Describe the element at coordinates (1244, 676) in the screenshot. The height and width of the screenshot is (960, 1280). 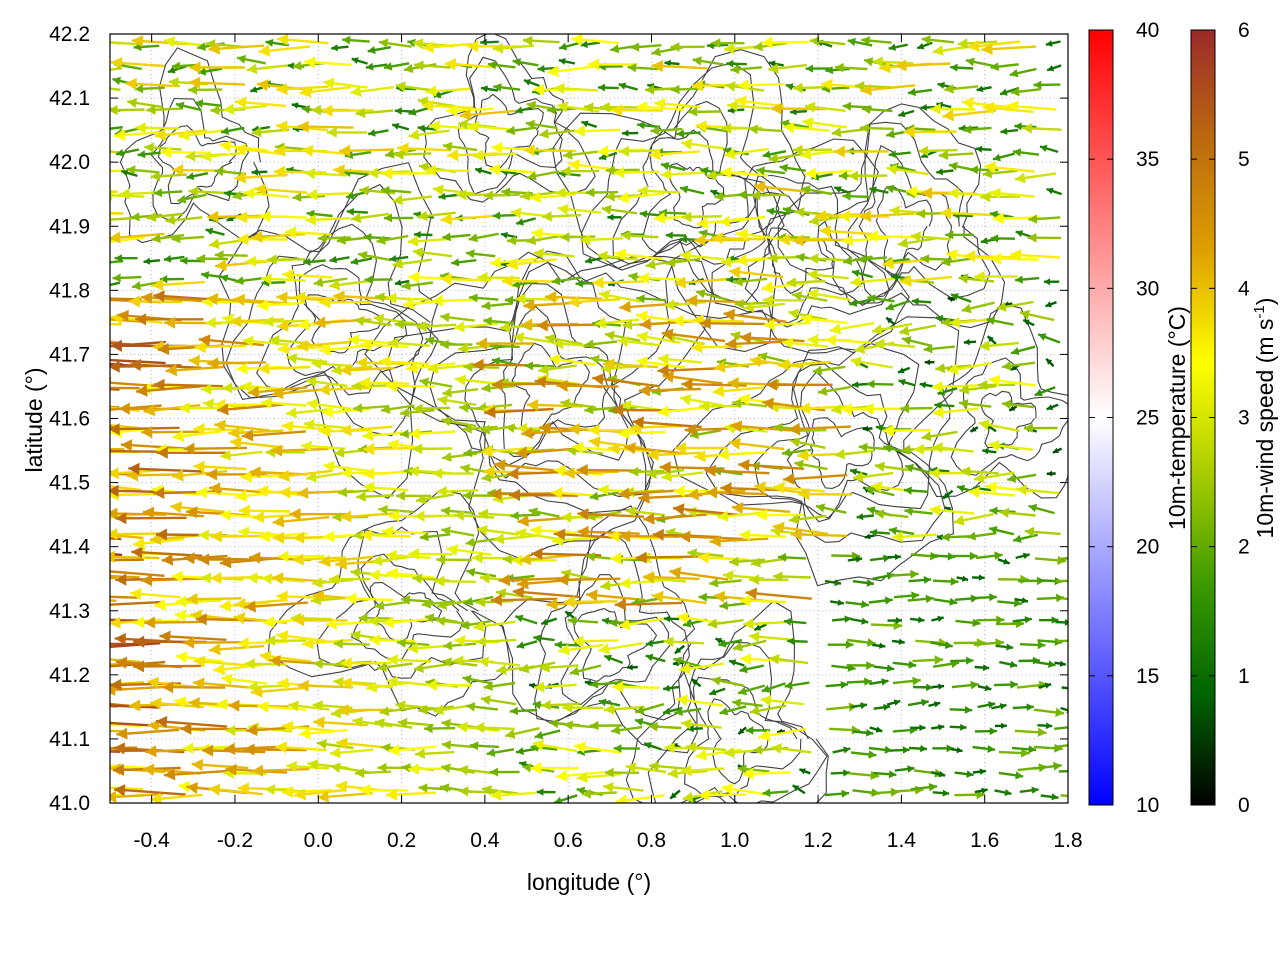
I see `colorbar-tick-label: 1` at that location.